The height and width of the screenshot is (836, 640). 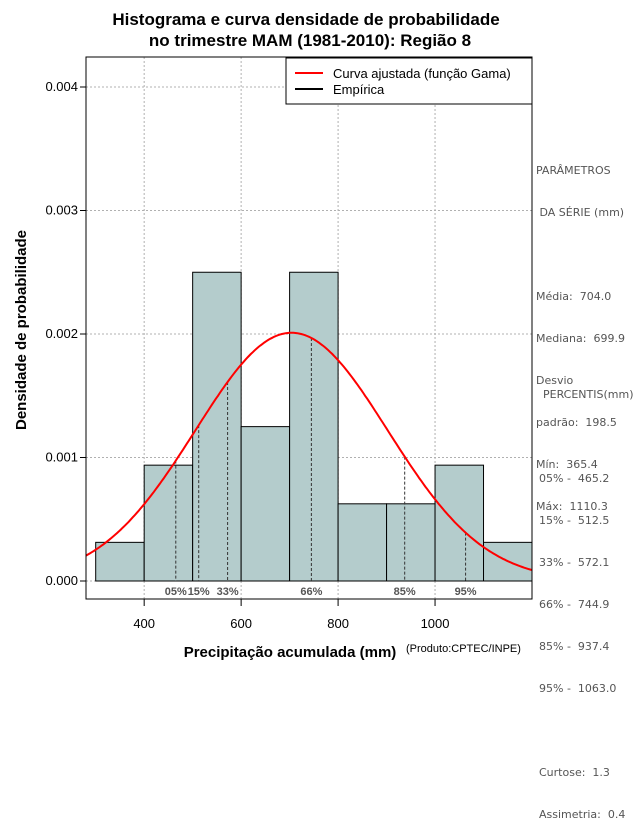 What do you see at coordinates (572, 506) in the screenshot?
I see `param-max: Máx: 1110.3` at bounding box center [572, 506].